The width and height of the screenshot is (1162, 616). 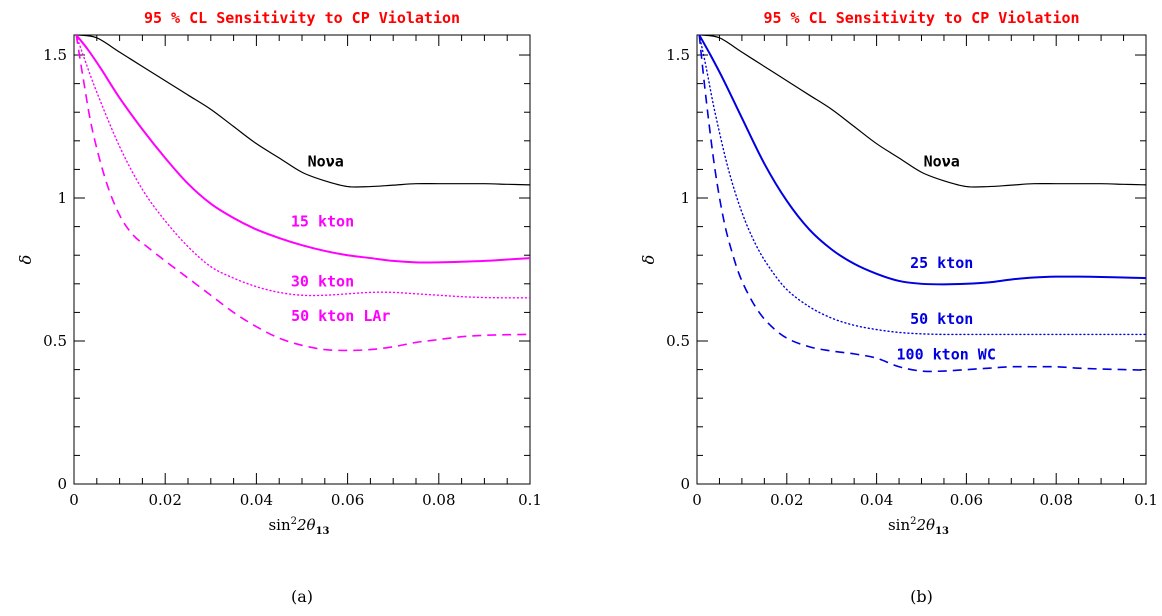 What do you see at coordinates (921, 596) in the screenshot?
I see `panel-caption: (b)` at bounding box center [921, 596].